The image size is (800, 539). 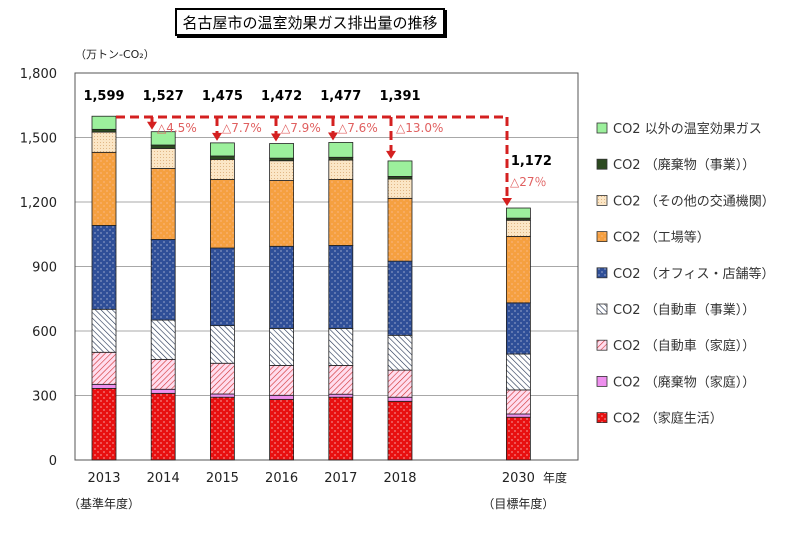 What do you see at coordinates (53, 461) in the screenshot?
I see `y-tick-label: 0` at bounding box center [53, 461].